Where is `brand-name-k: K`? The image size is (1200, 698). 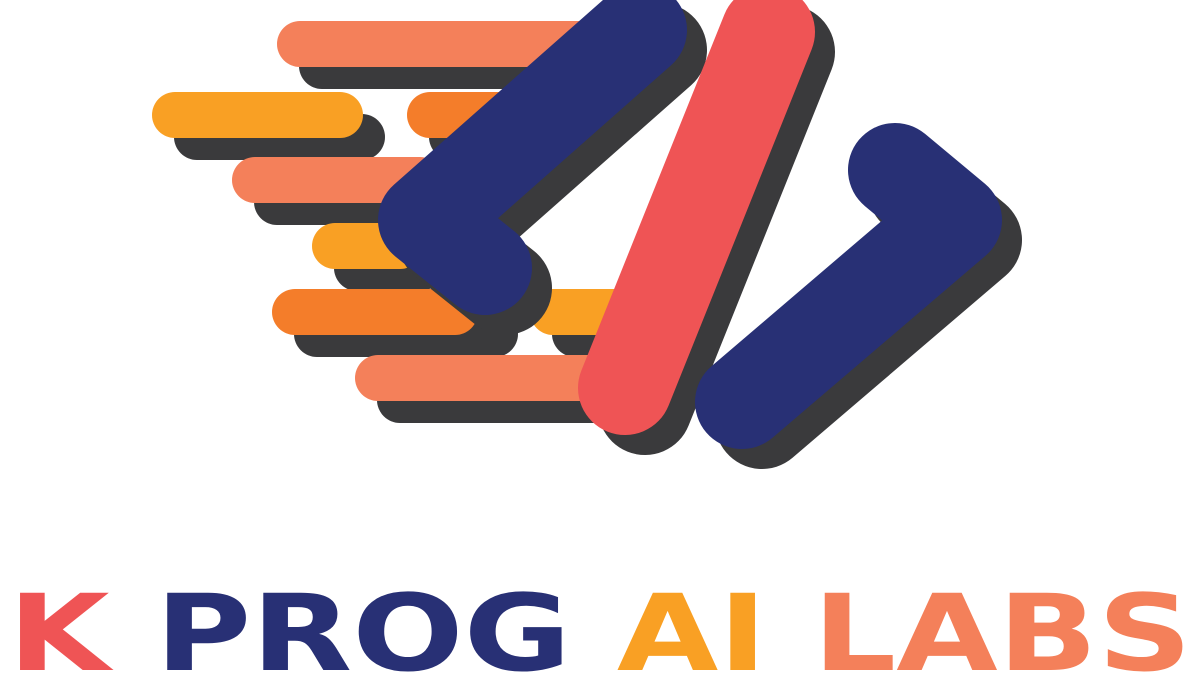
brand-name-k: K is located at coordinates (61, 633).